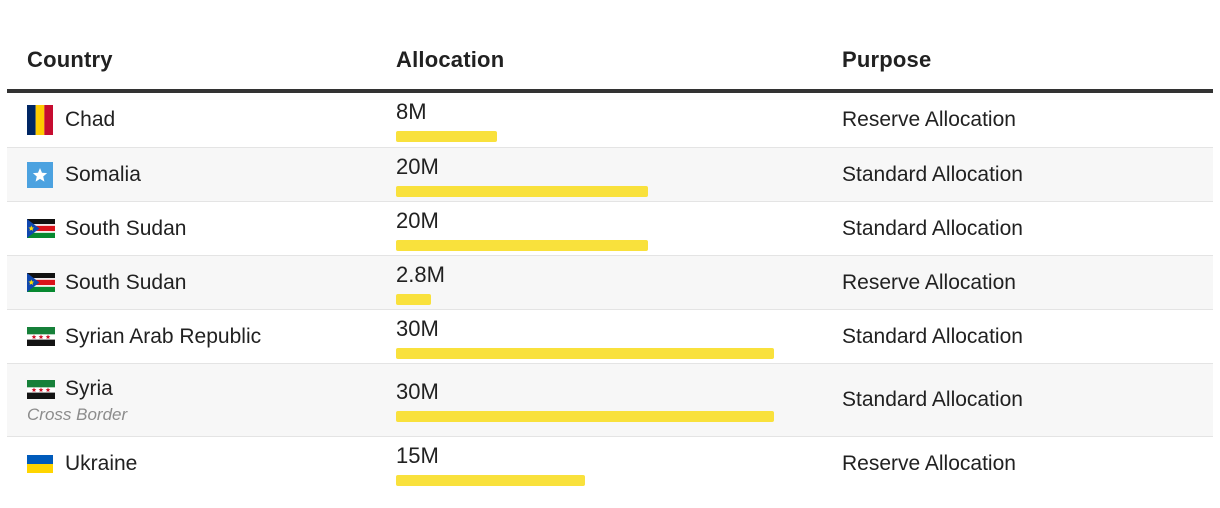 The height and width of the screenshot is (508, 1220). Describe the element at coordinates (211, 120) in the screenshot. I see `country-cell: Chad` at that location.